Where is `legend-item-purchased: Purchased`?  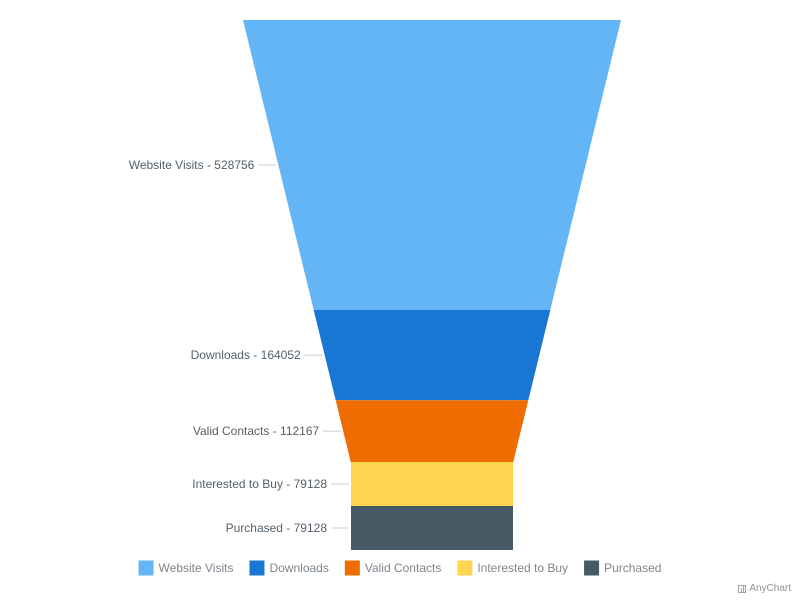 legend-item-purchased: Purchased is located at coordinates (622, 568).